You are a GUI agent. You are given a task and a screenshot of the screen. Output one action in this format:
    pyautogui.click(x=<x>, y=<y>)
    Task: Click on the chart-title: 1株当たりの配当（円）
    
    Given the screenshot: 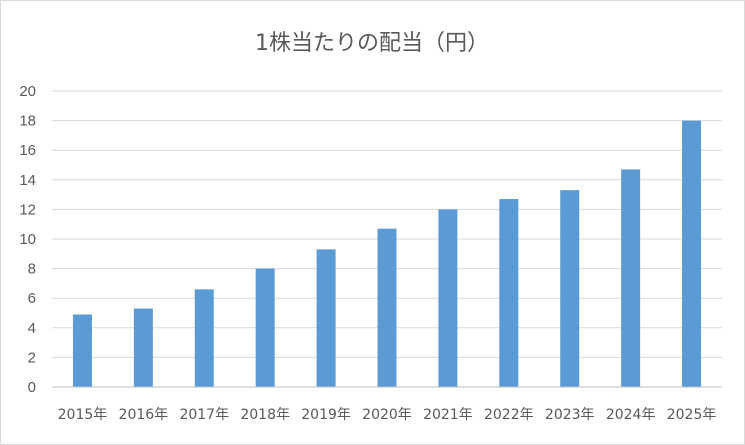 What is the action you would take?
    pyautogui.click(x=372, y=43)
    